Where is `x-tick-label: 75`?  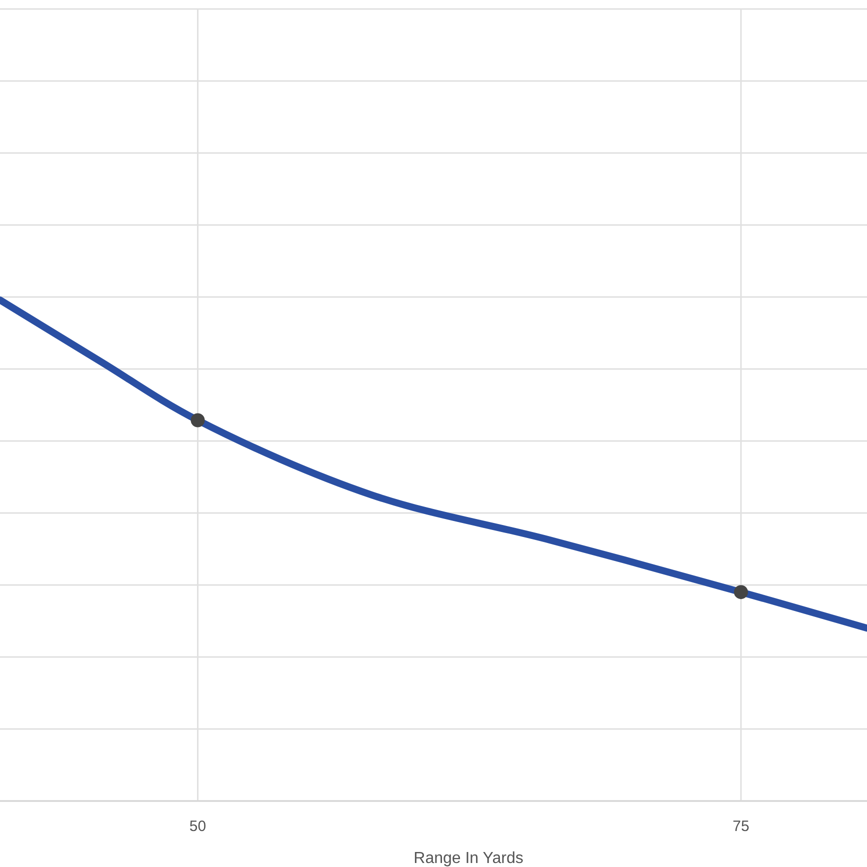
x-tick-label: 75 is located at coordinates (741, 826).